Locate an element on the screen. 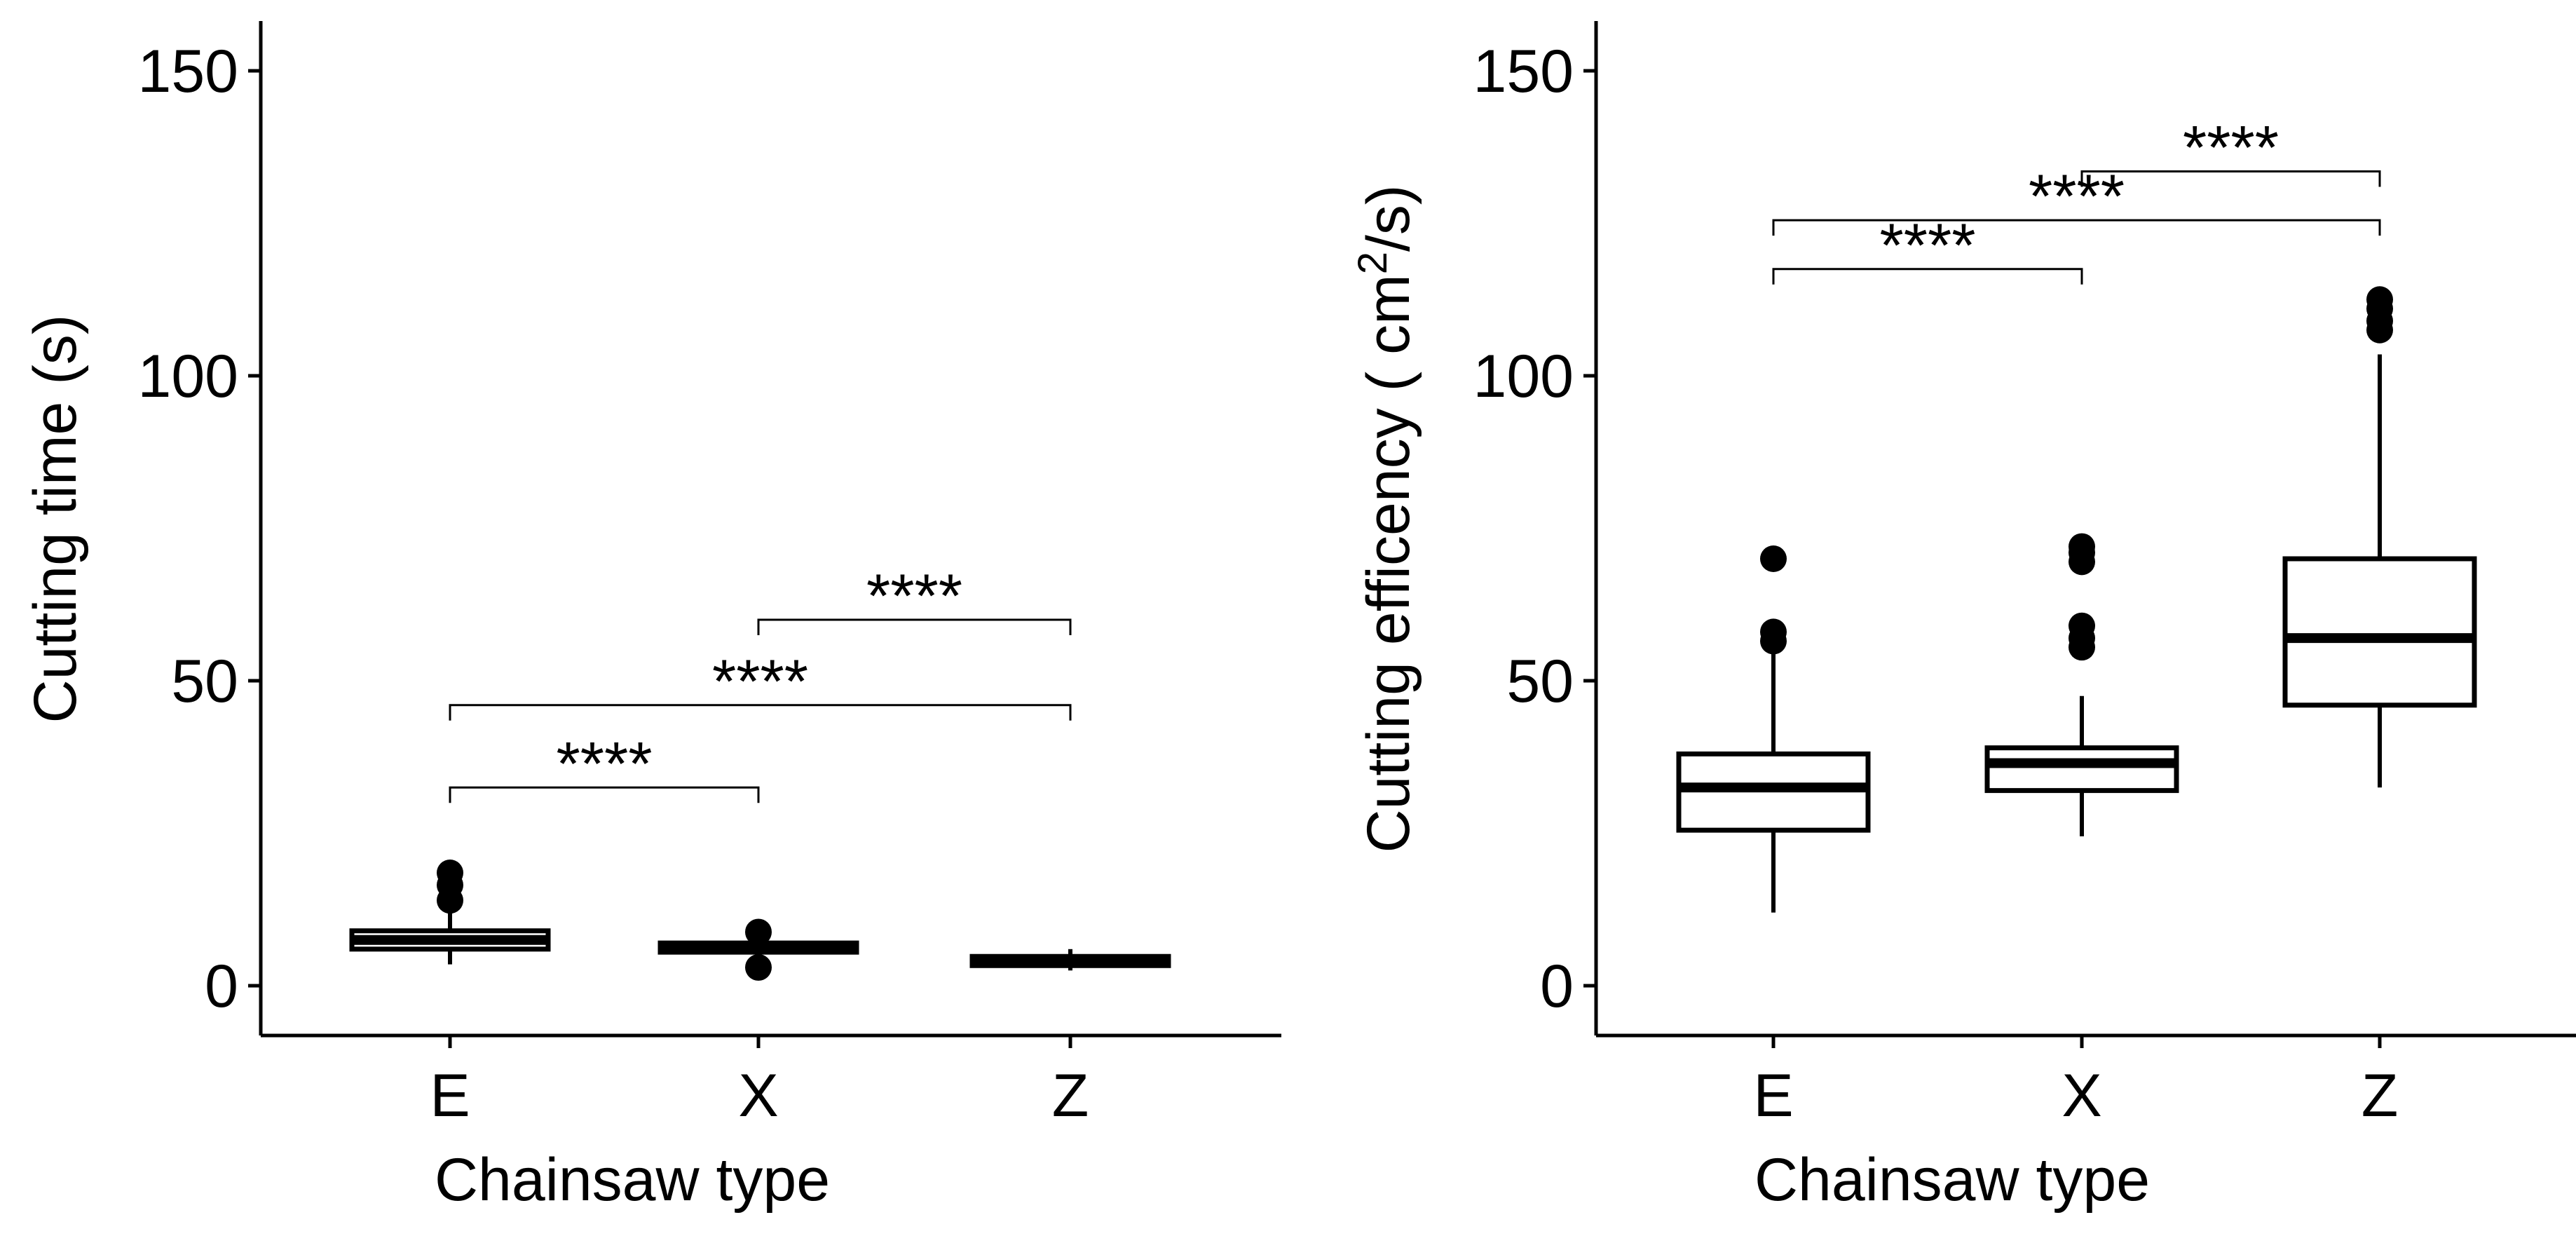 This screenshot has width=2576, height=1236. right-x-tick-label: X is located at coordinates (2081, 1095).